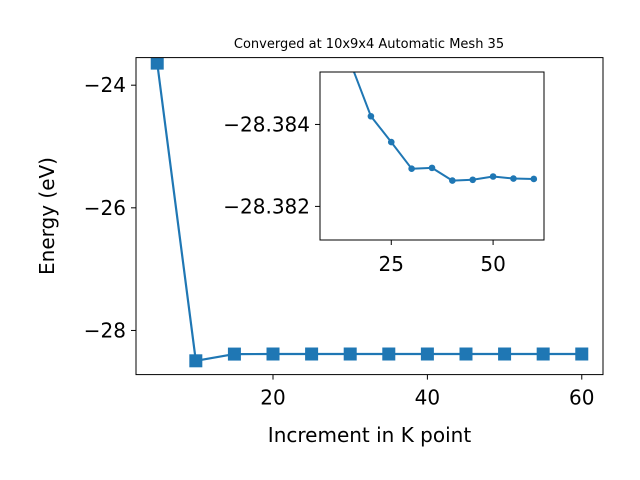  What do you see at coordinates (369, 44) in the screenshot?
I see `chart-title: Converged at 10x9x4 Automatic Mesh 35` at bounding box center [369, 44].